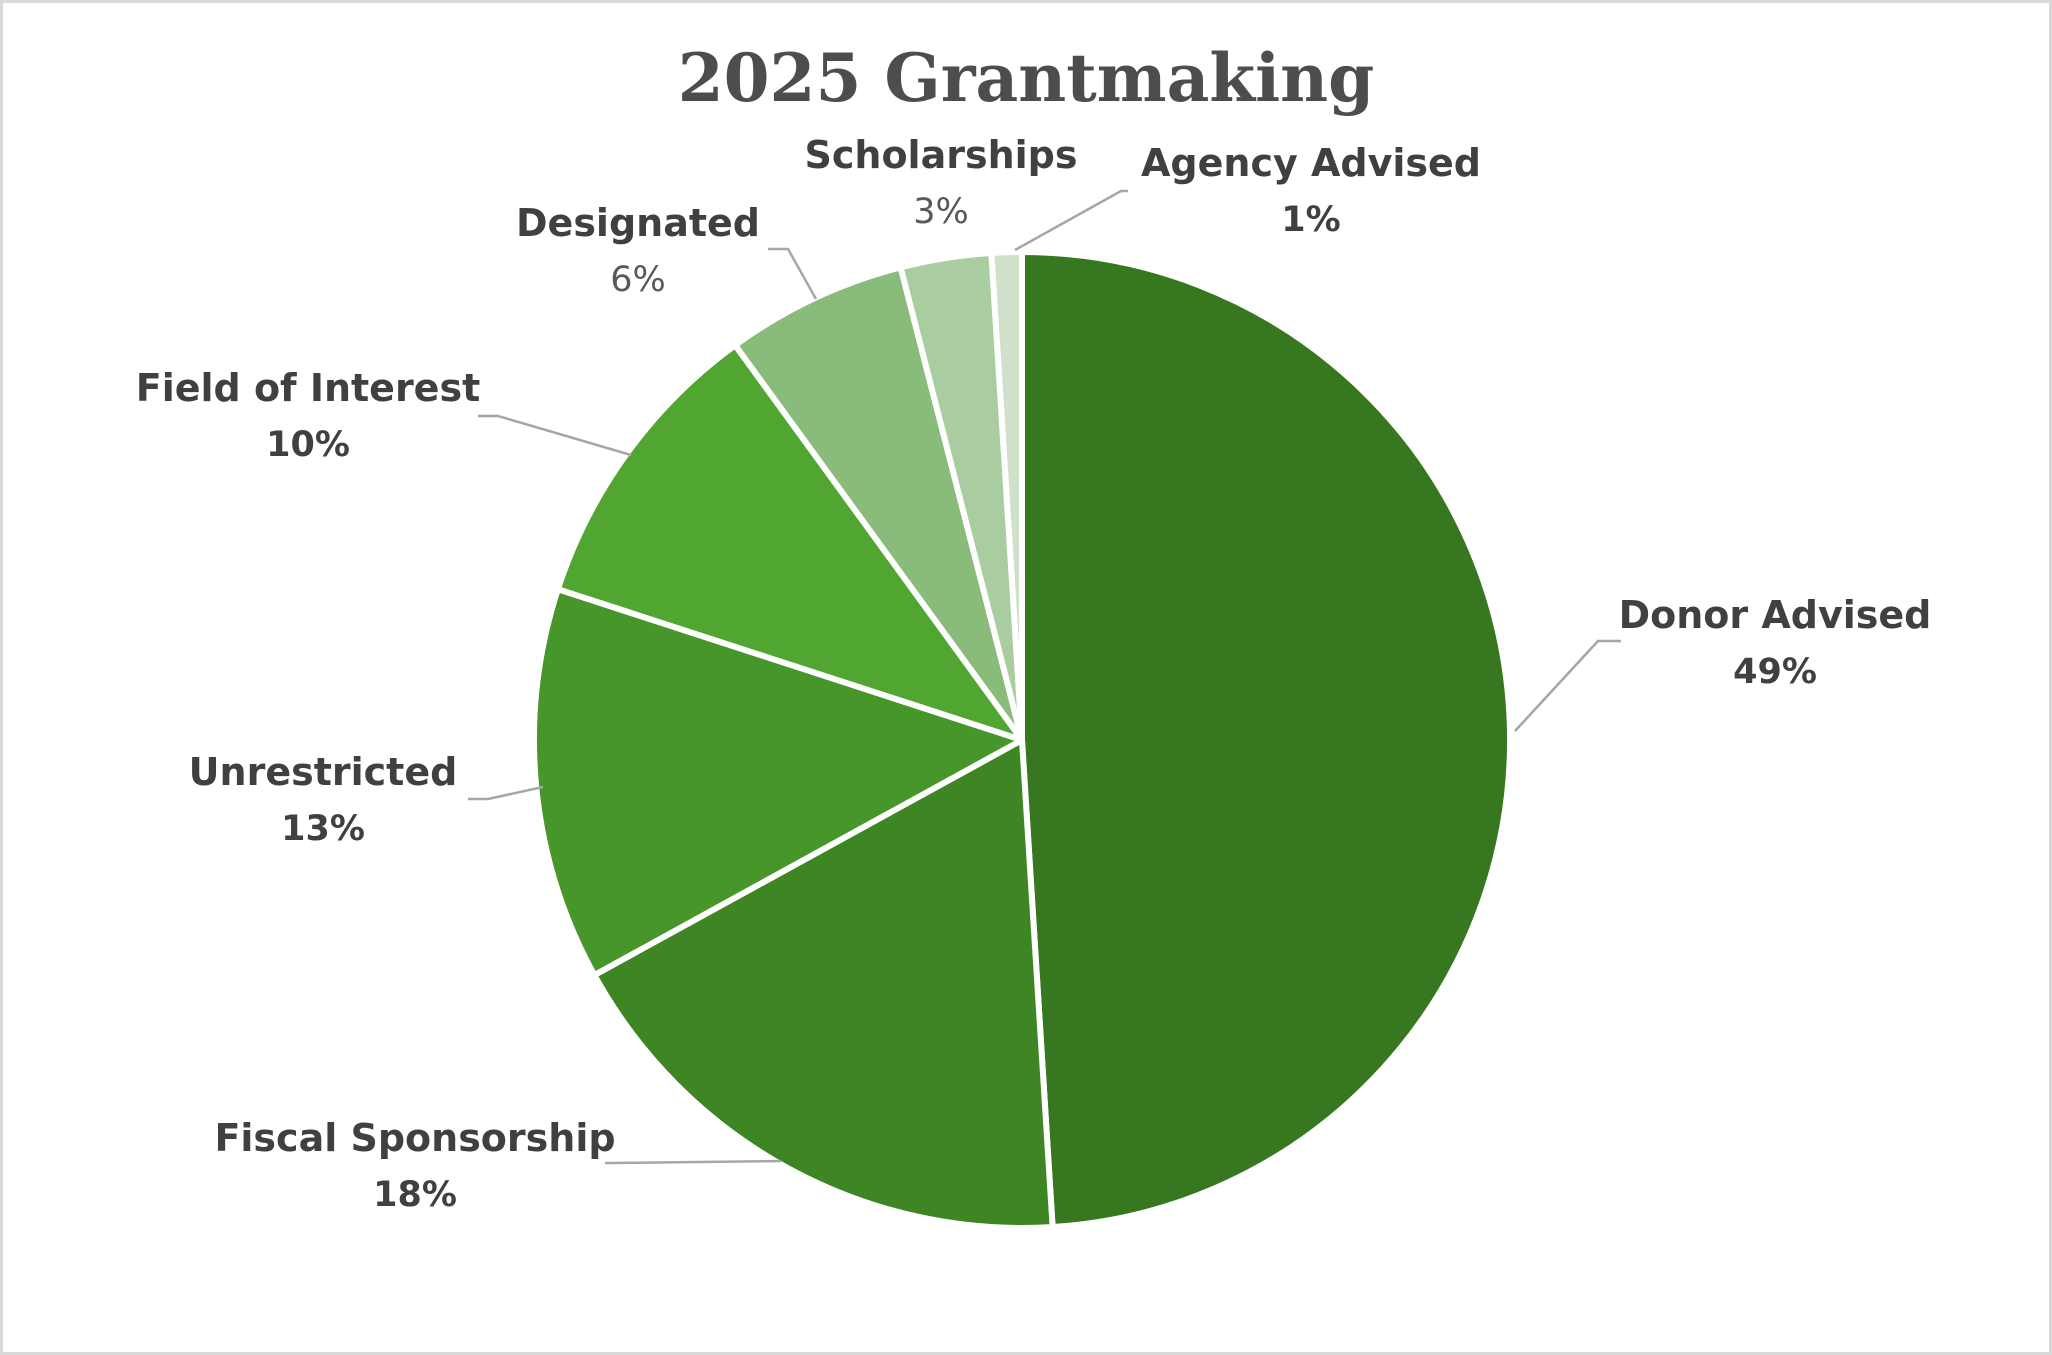 The width and height of the screenshot is (2052, 1355). What do you see at coordinates (793, 273) in the screenshot?
I see `leader-line-designated` at bounding box center [793, 273].